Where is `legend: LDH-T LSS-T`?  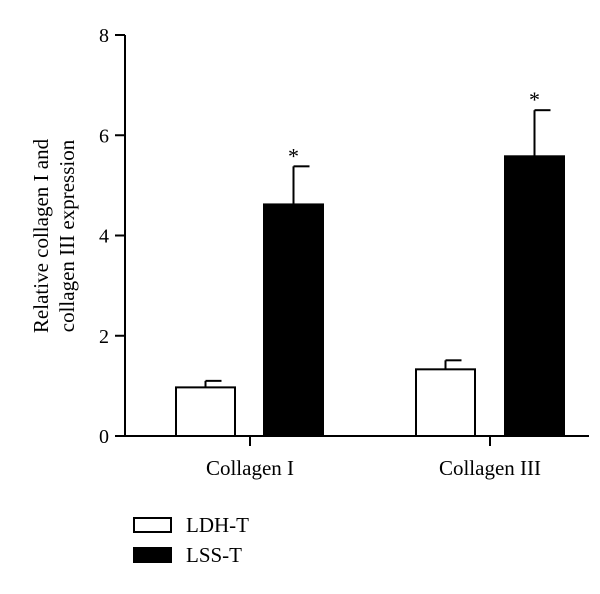 legend: LDH-T LSS-T is located at coordinates (191, 540).